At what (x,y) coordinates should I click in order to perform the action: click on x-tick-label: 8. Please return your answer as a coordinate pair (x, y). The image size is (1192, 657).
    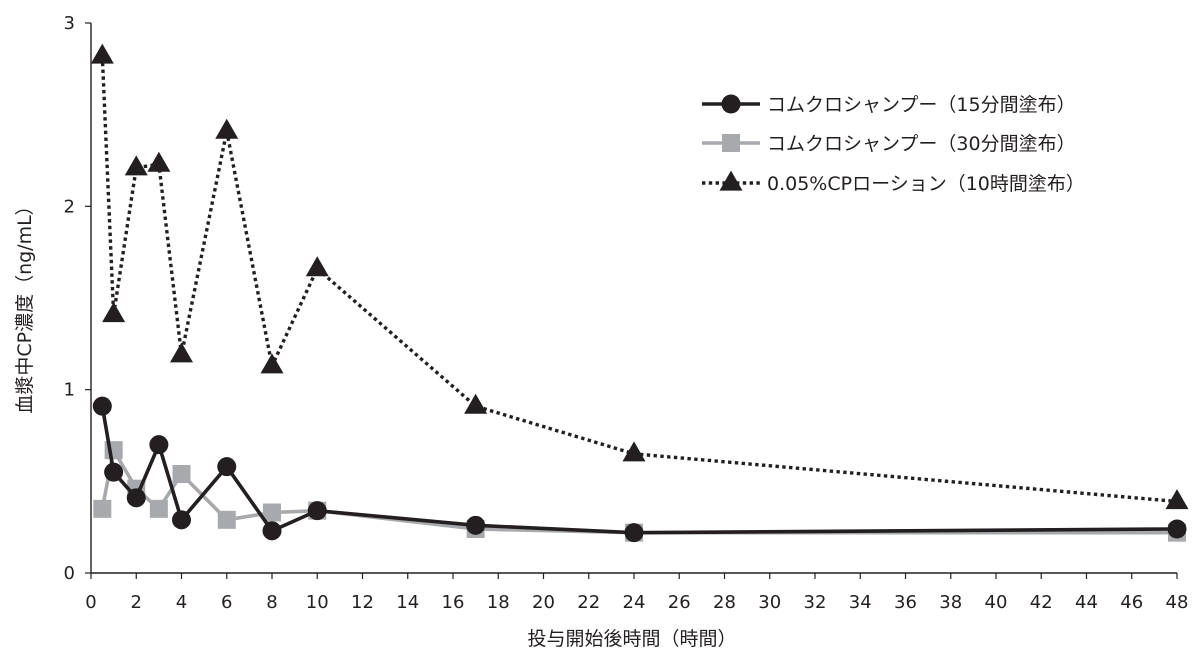
    Looking at the image, I should click on (271, 602).